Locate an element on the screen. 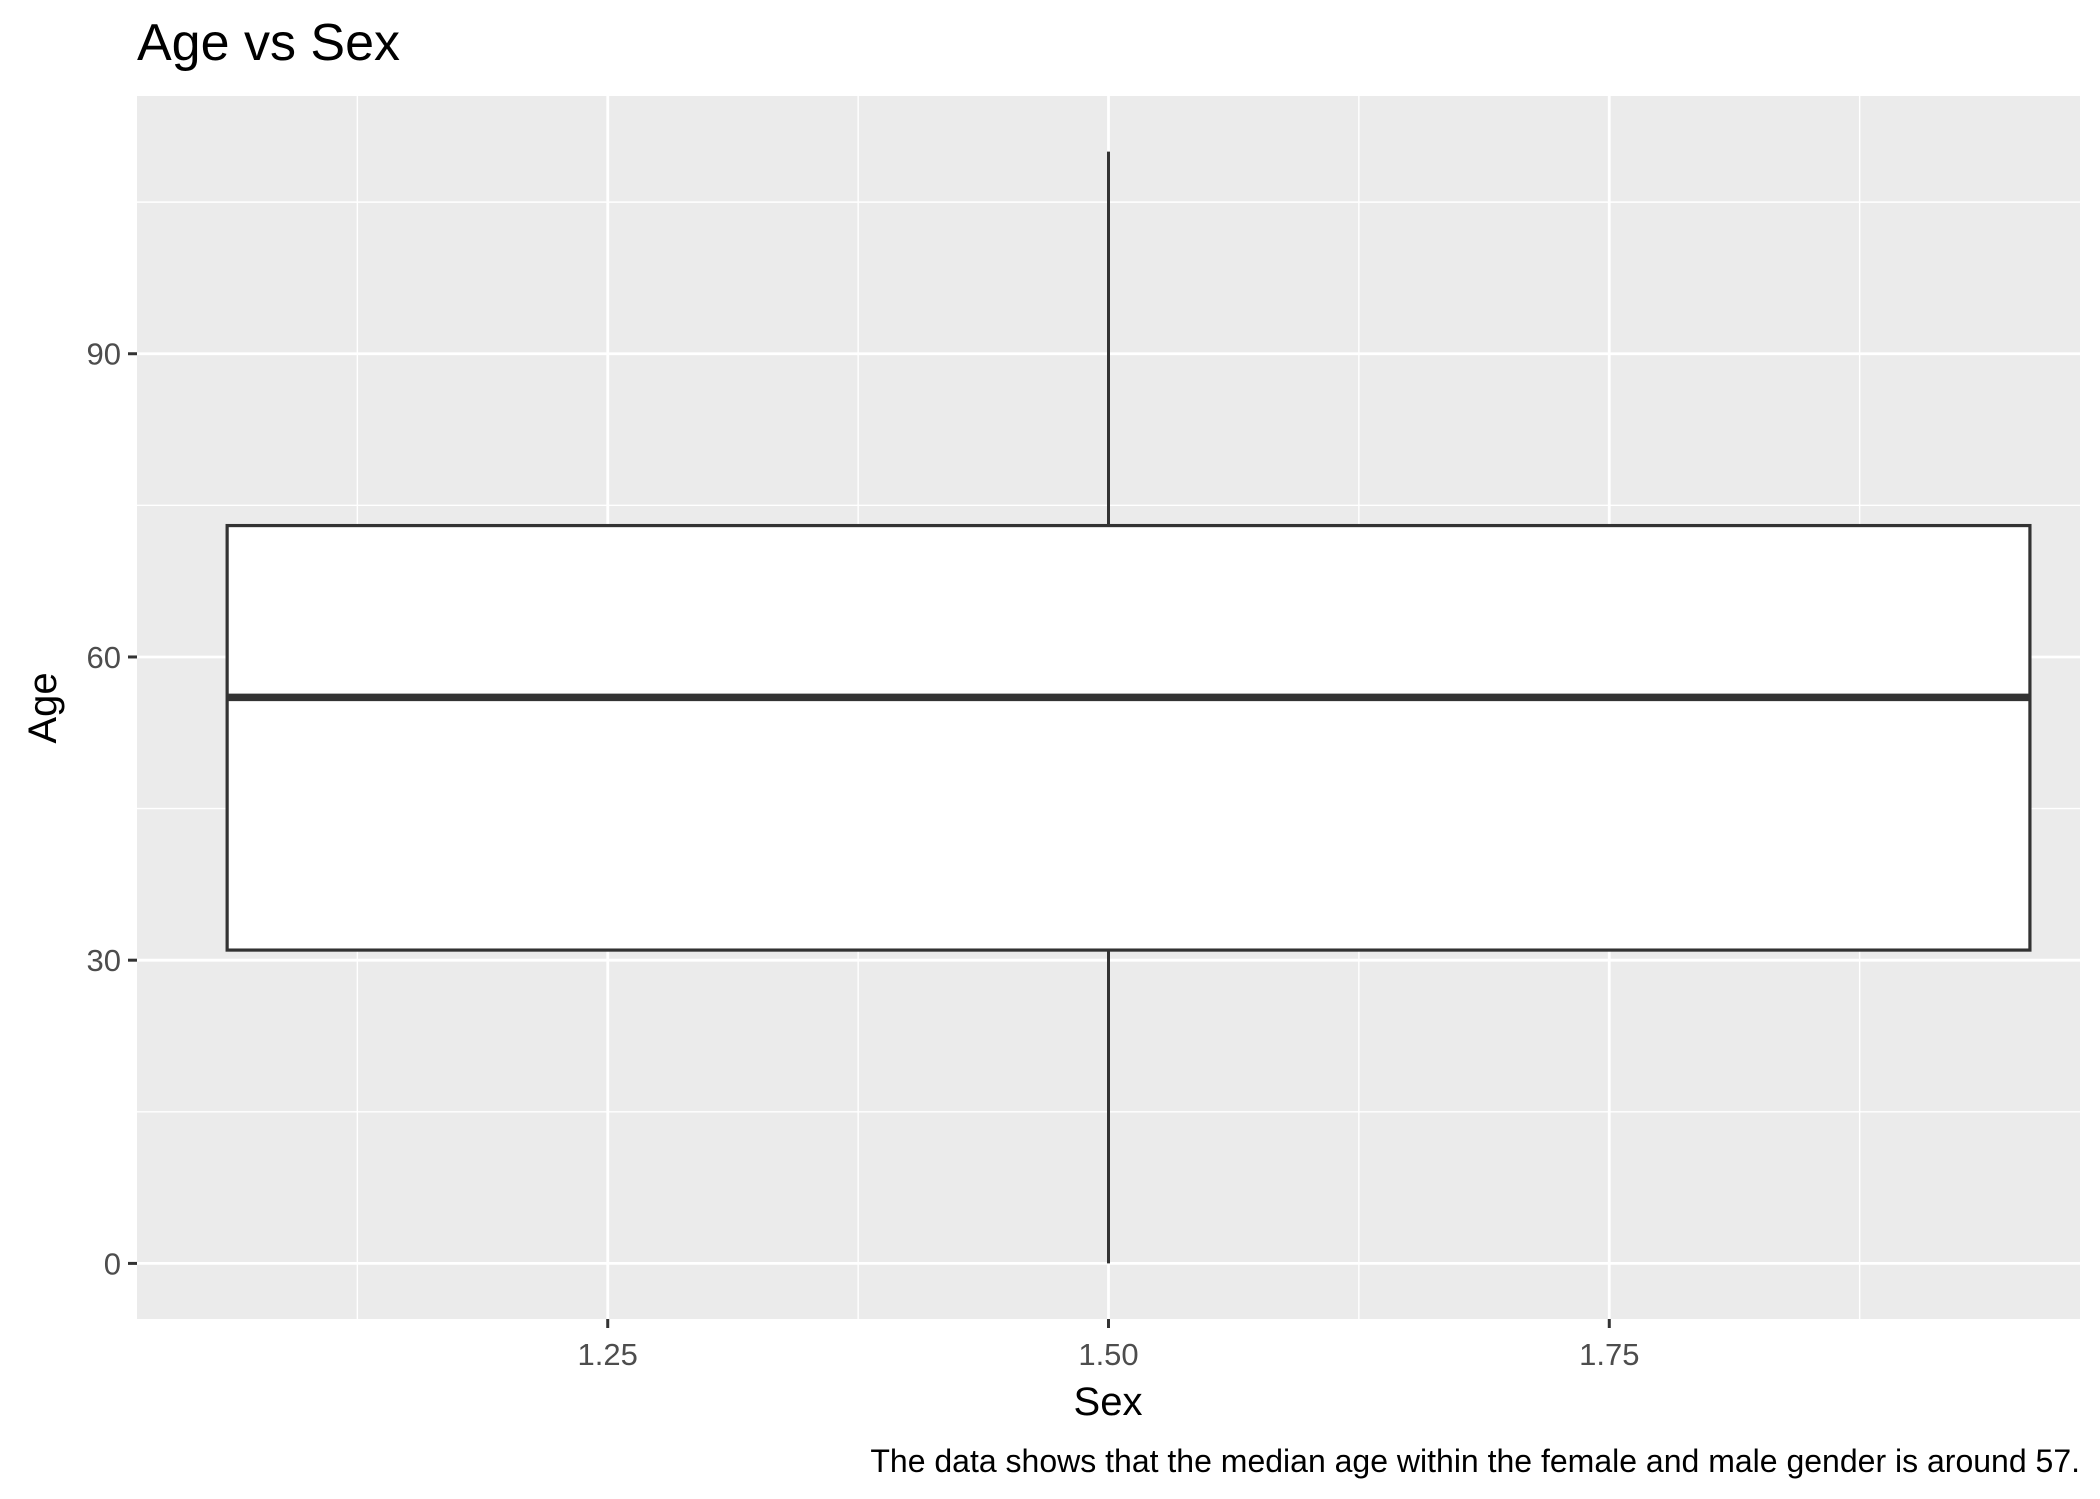 The image size is (2100, 1499). y-axis: 0 30 60 90 is located at coordinates (112, 809).